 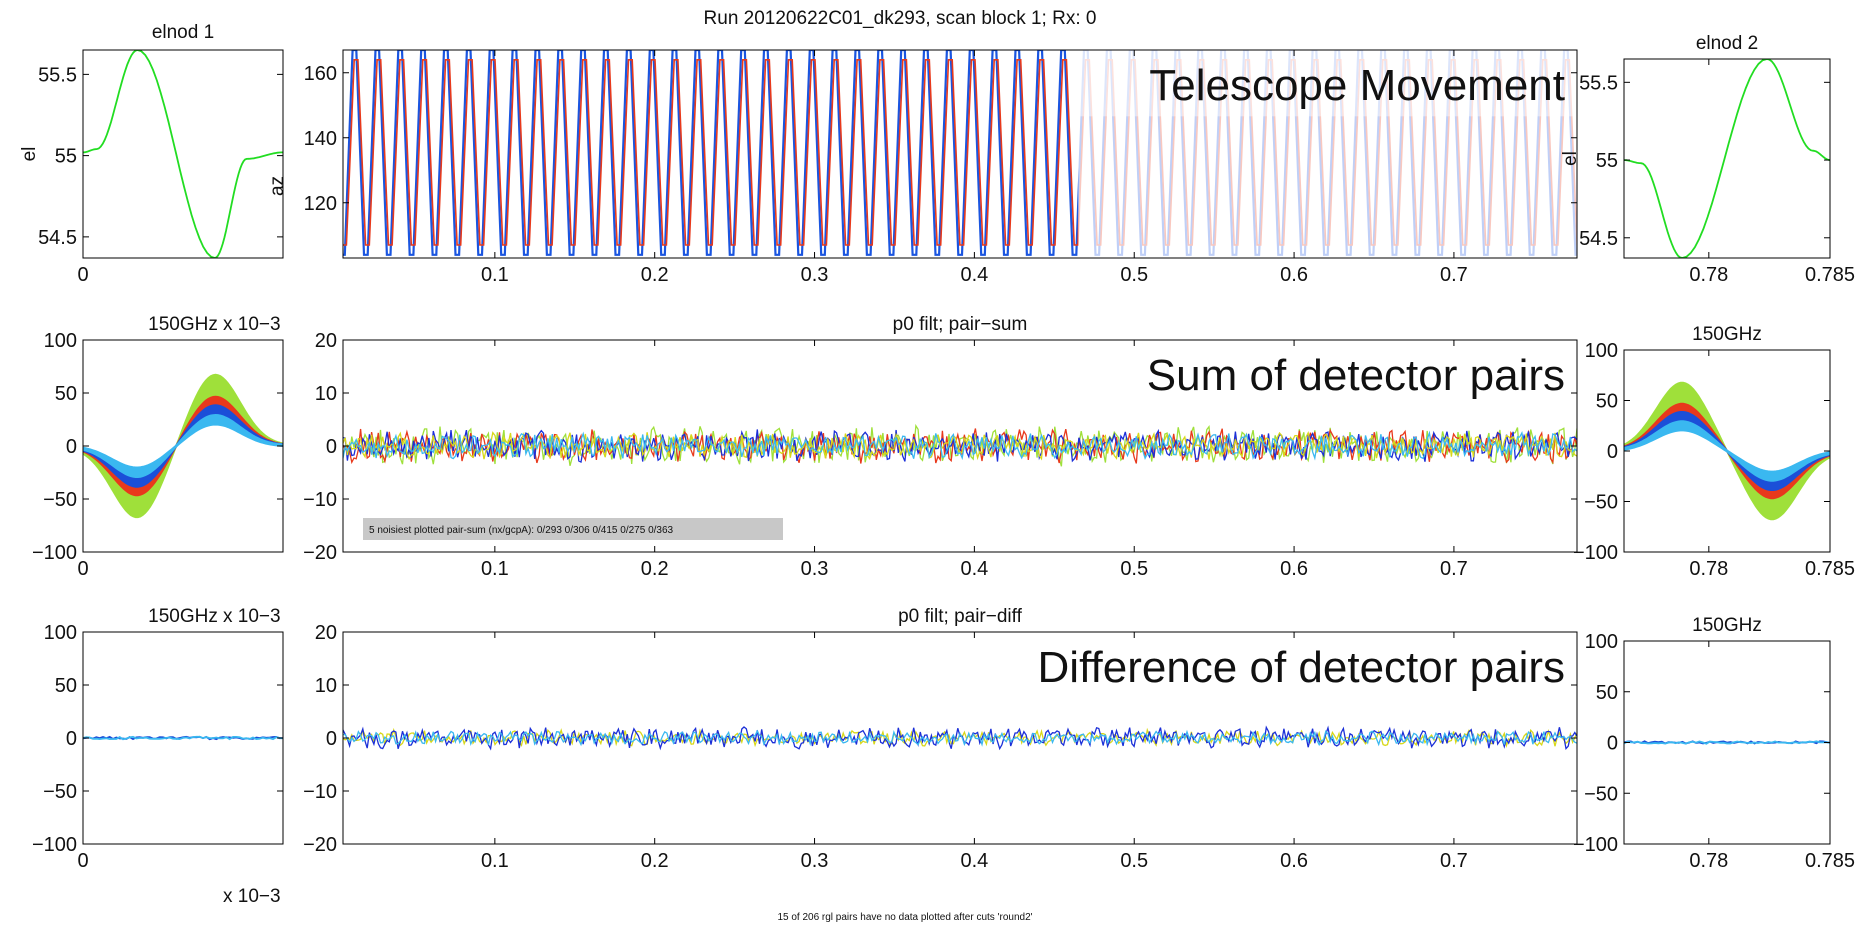 What do you see at coordinates (320, 74) in the screenshot?
I see `y-tick-label: 160` at bounding box center [320, 74].